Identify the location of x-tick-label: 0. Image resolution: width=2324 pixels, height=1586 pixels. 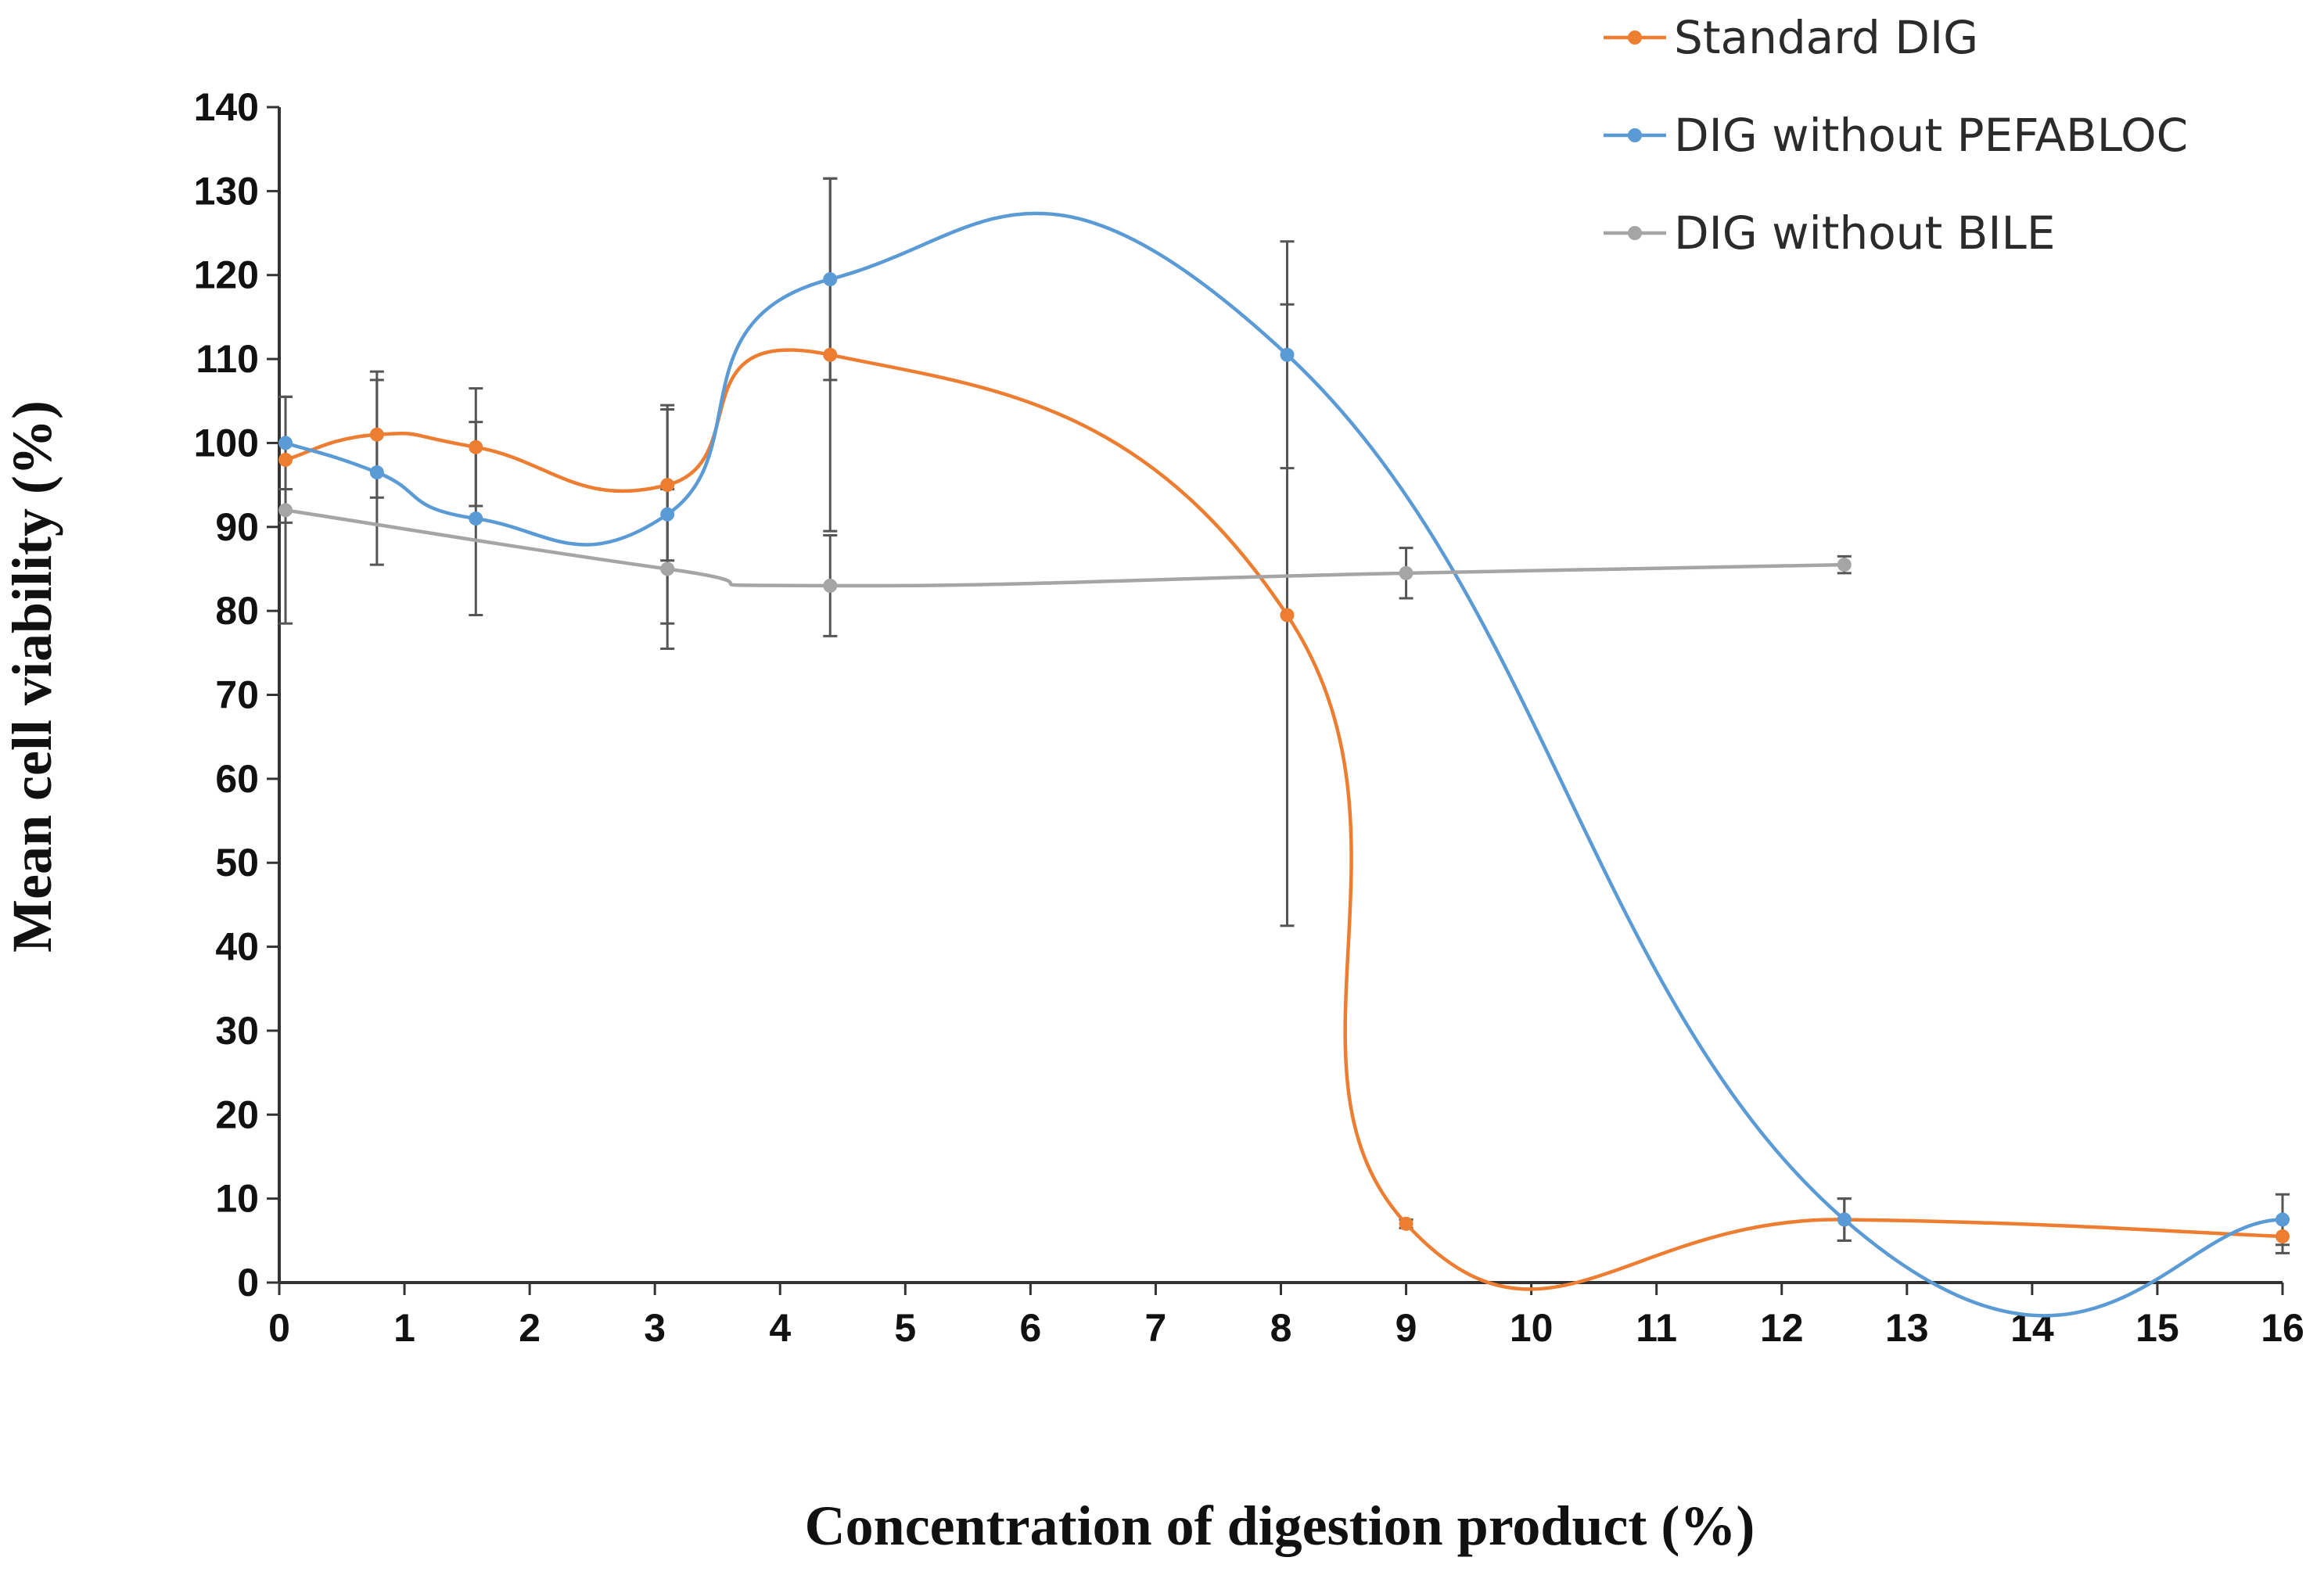
(279, 1328).